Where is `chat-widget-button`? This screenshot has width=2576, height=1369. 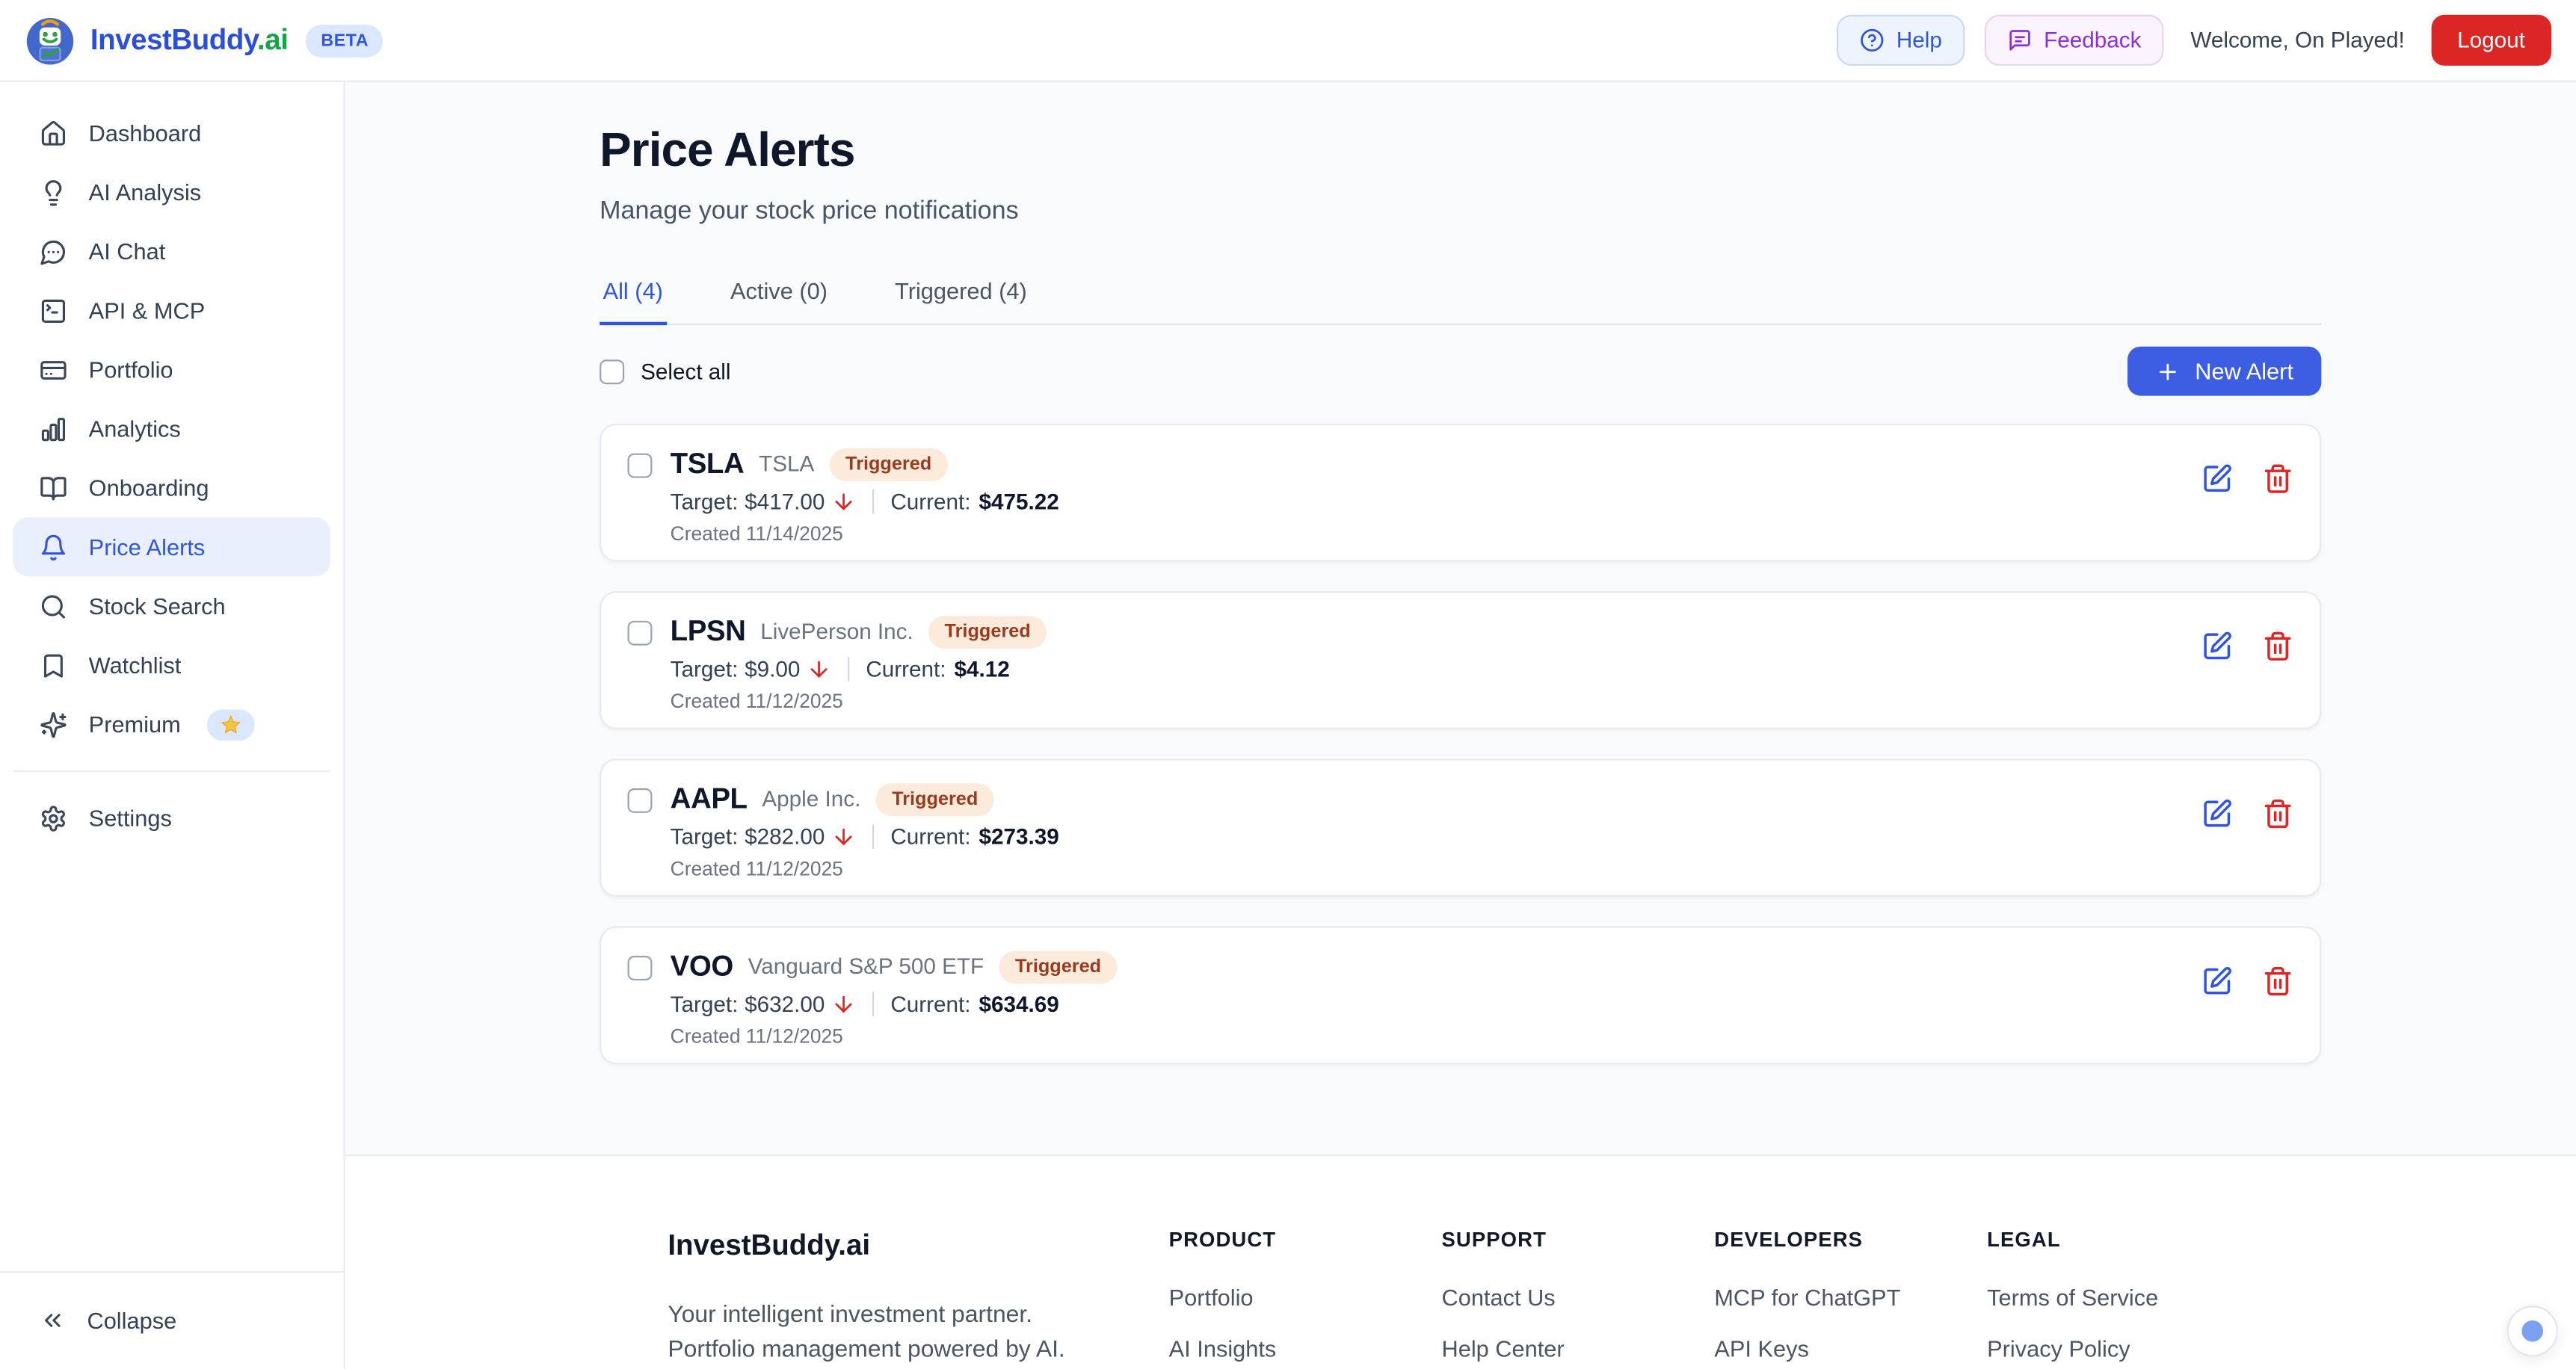 chat-widget-button is located at coordinates (2532, 1330).